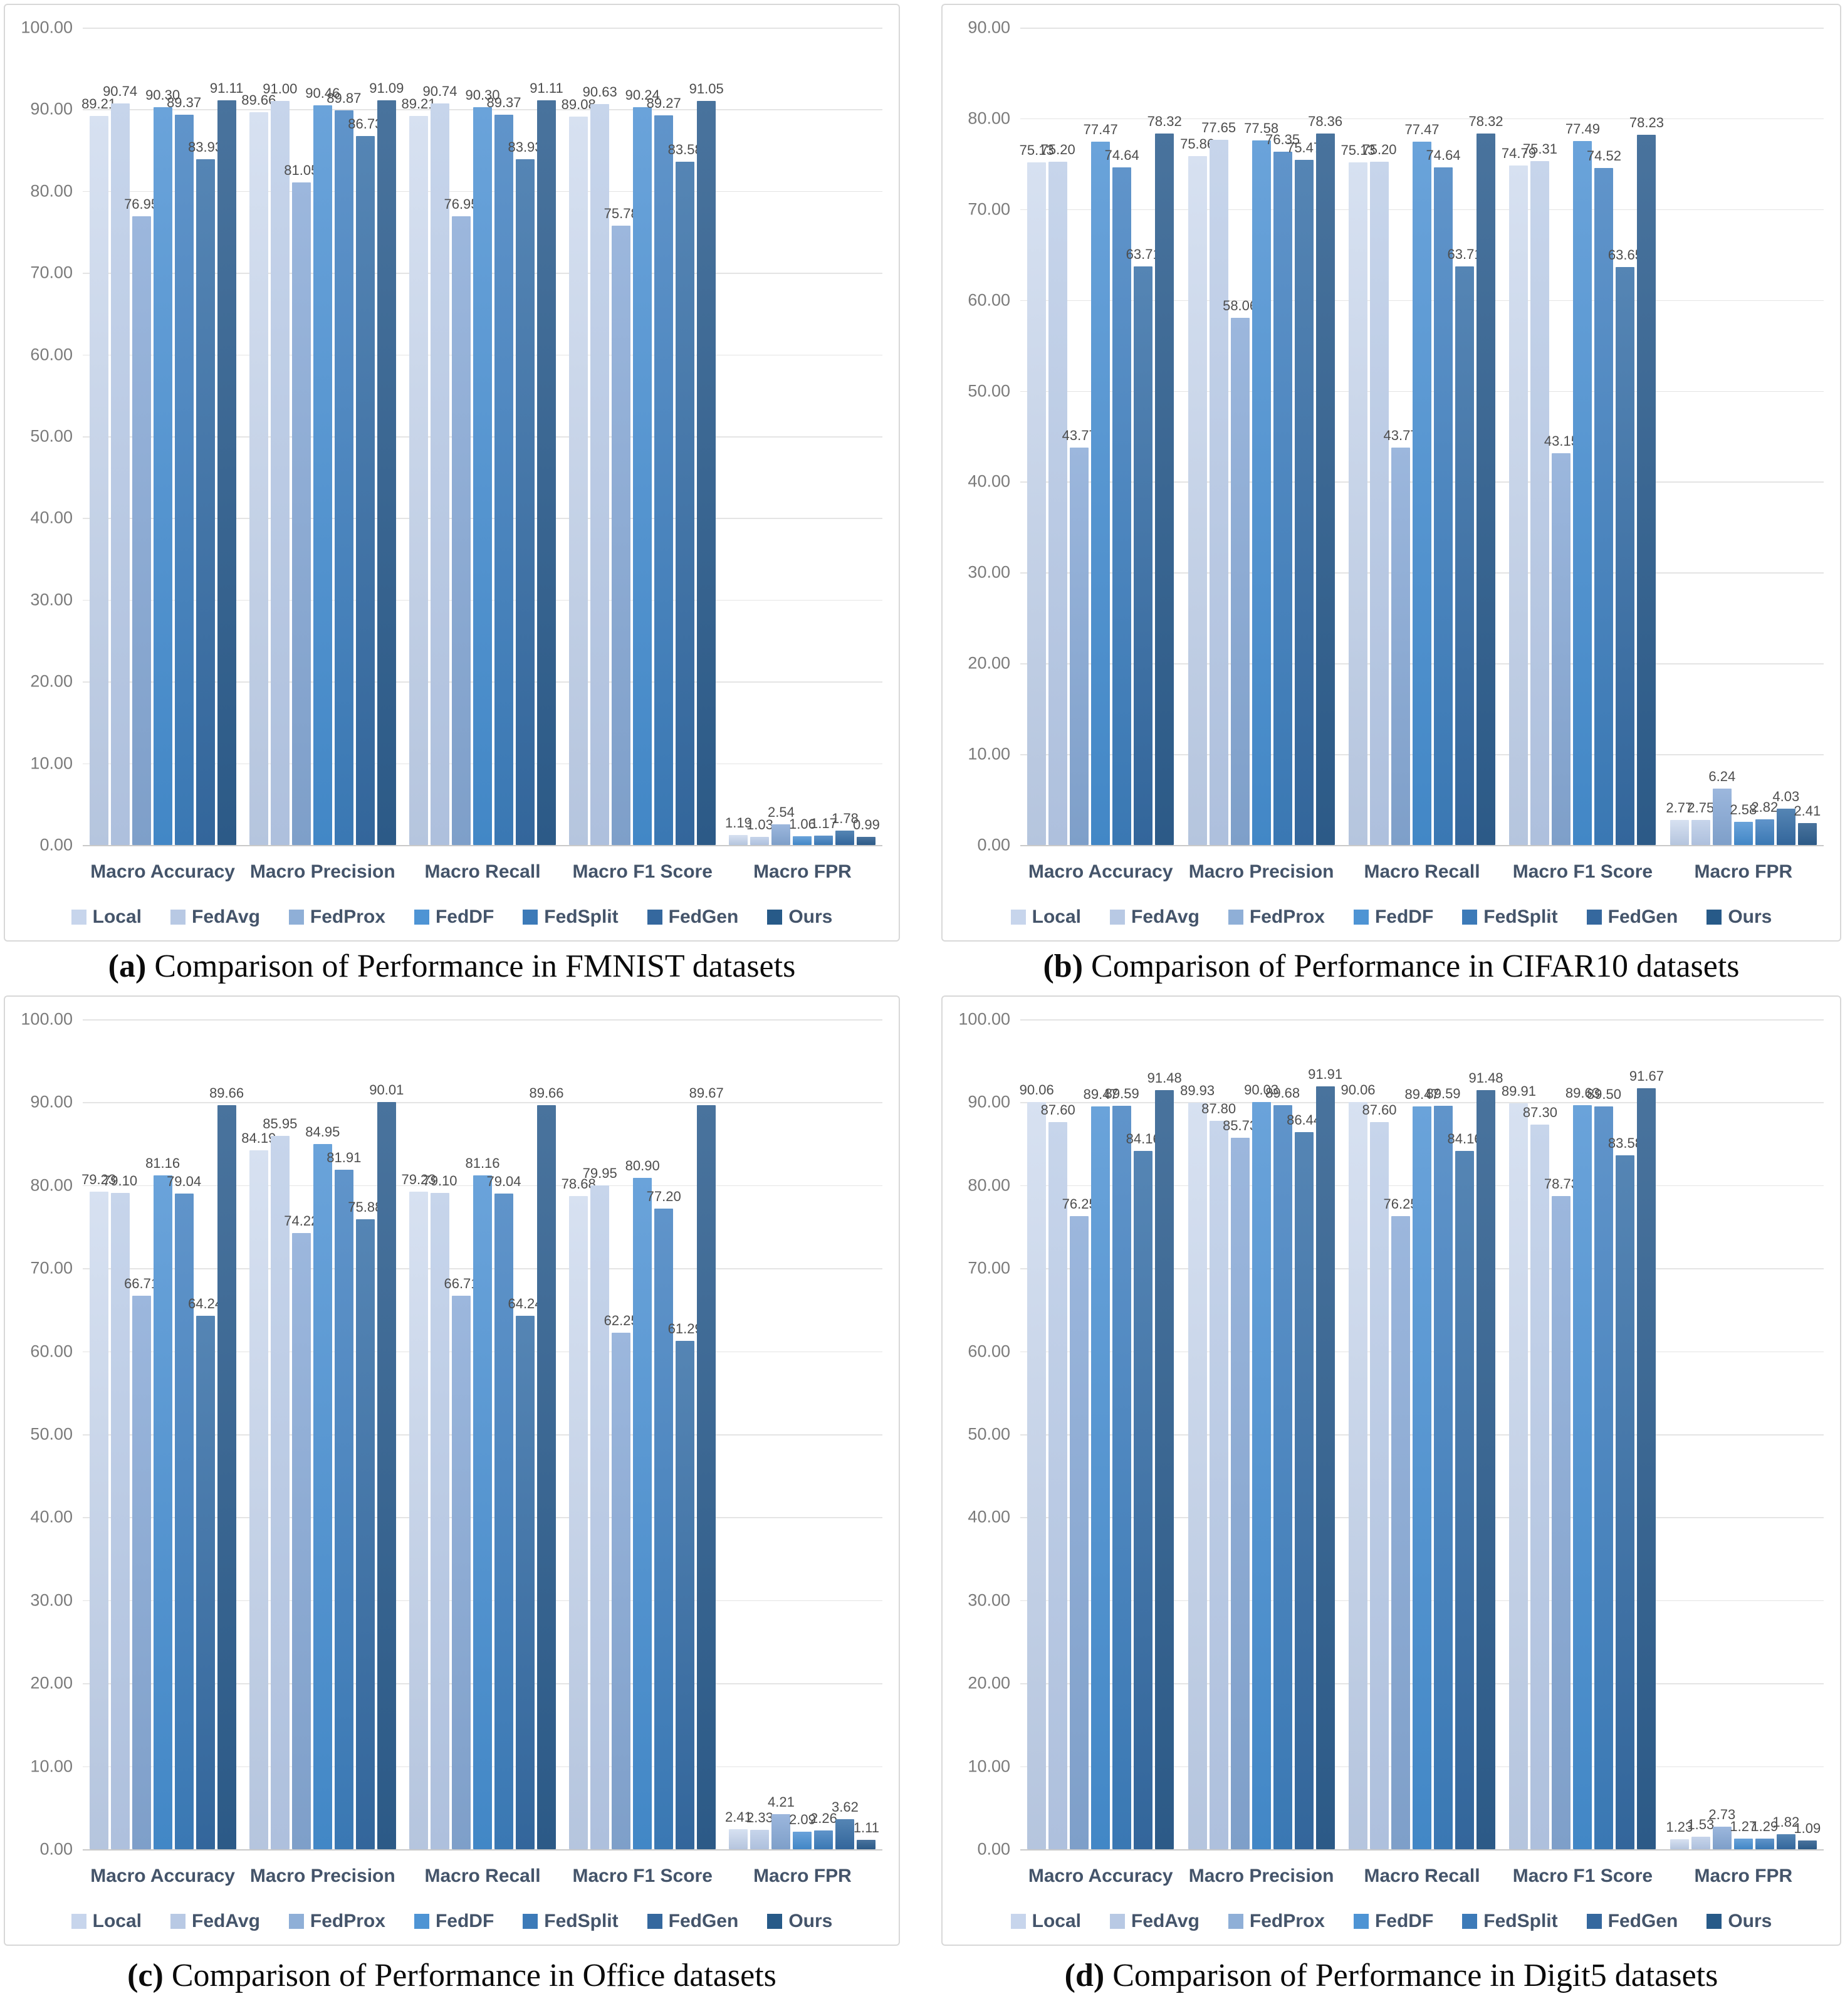 The width and height of the screenshot is (1845, 2016). I want to click on bar-value-label: 2.54, so click(781, 812).